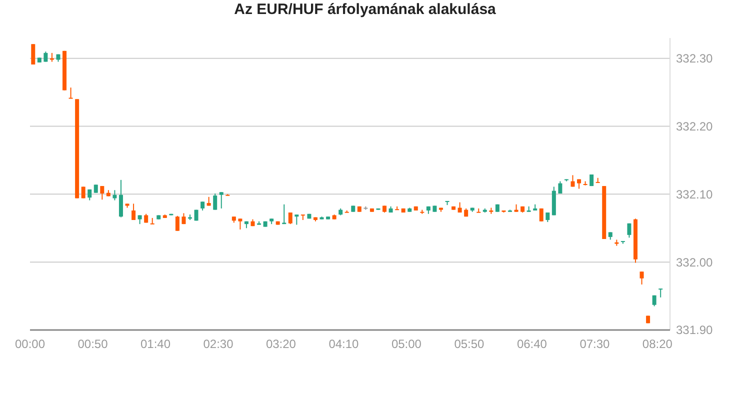 Image resolution: width=730 pixels, height=410 pixels. Describe the element at coordinates (657, 344) in the screenshot. I see `x-tick-label: 08:20` at that location.